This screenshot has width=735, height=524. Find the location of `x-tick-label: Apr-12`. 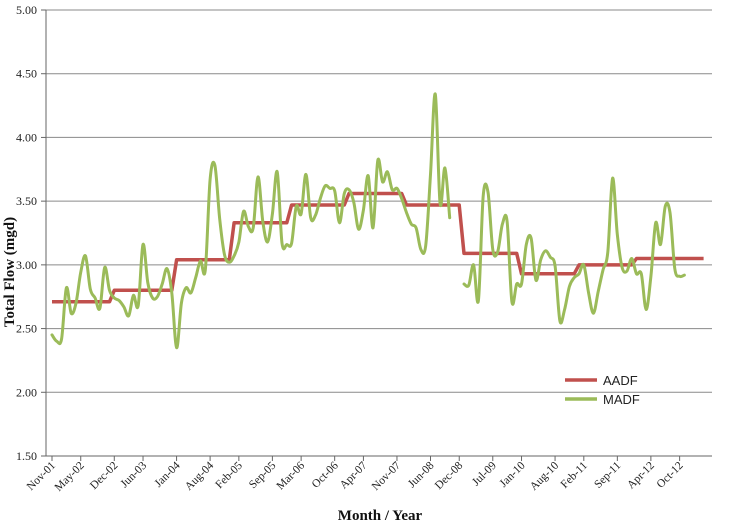

x-tick-label: Apr-12 is located at coordinates (641, 475).